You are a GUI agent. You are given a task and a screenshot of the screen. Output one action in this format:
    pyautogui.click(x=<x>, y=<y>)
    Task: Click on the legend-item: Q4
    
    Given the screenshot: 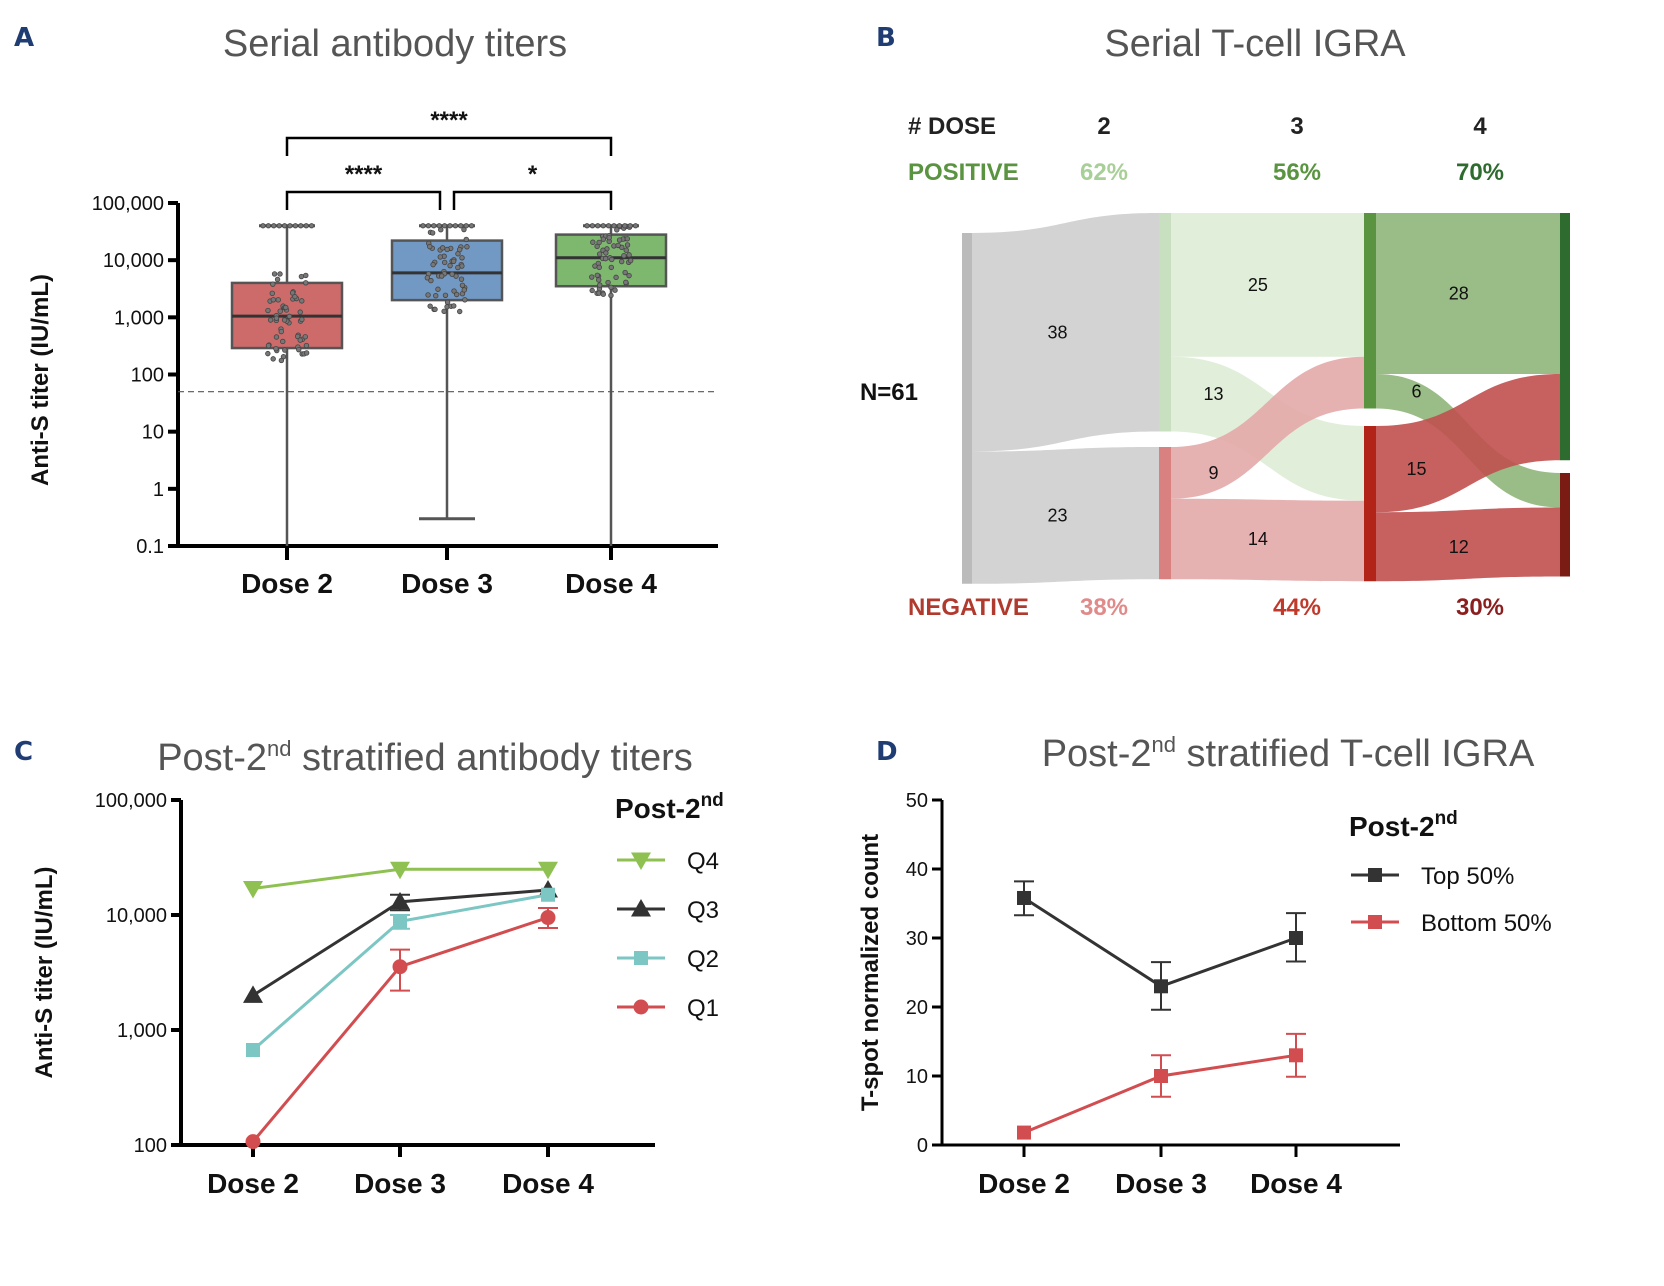 What is the action you would take?
    pyautogui.click(x=668, y=861)
    